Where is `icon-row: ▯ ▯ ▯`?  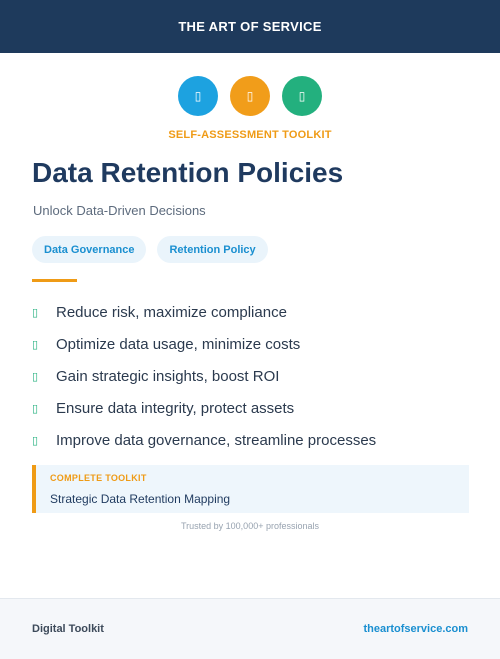 icon-row: ▯ ▯ ▯ is located at coordinates (250, 96).